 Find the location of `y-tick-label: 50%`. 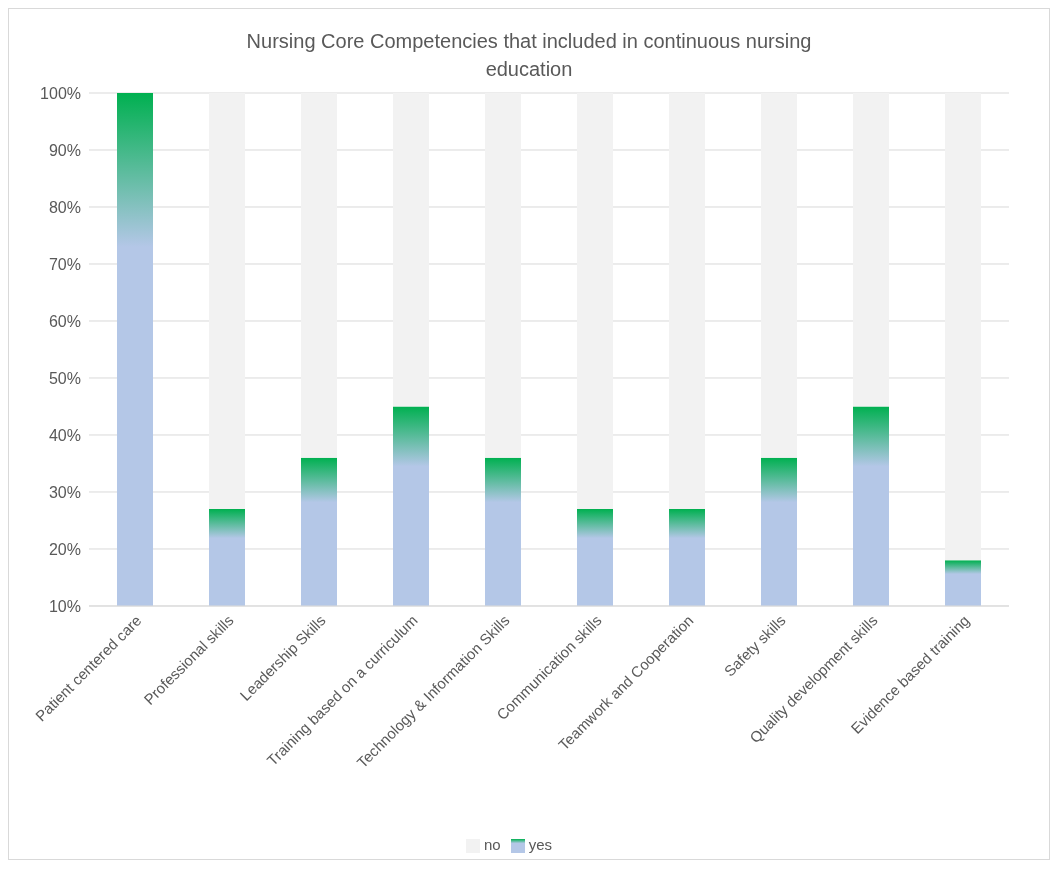

y-tick-label: 50% is located at coordinates (64, 378).